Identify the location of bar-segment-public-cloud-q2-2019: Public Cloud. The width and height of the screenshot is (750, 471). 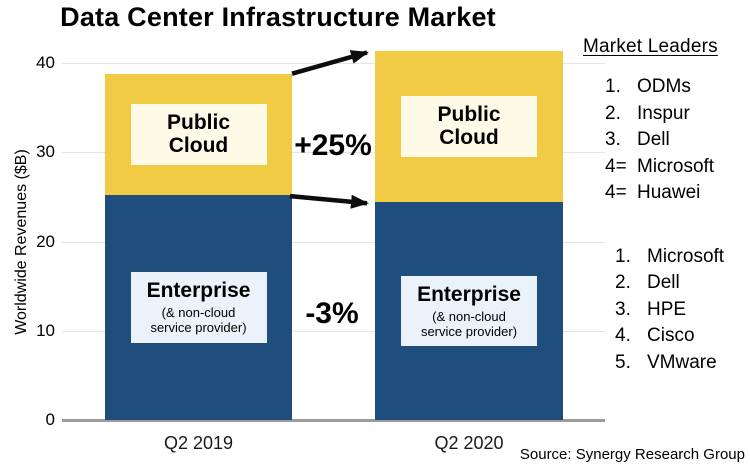
(198, 134).